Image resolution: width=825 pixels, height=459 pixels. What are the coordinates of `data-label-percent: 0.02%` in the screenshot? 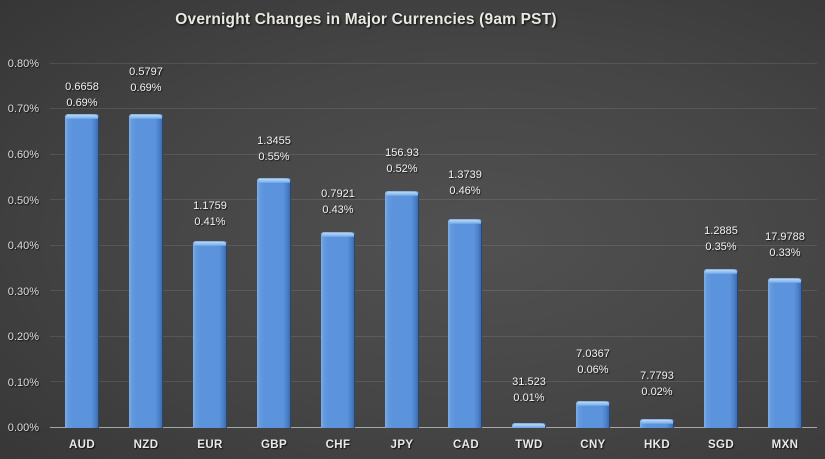 It's located at (657, 392).